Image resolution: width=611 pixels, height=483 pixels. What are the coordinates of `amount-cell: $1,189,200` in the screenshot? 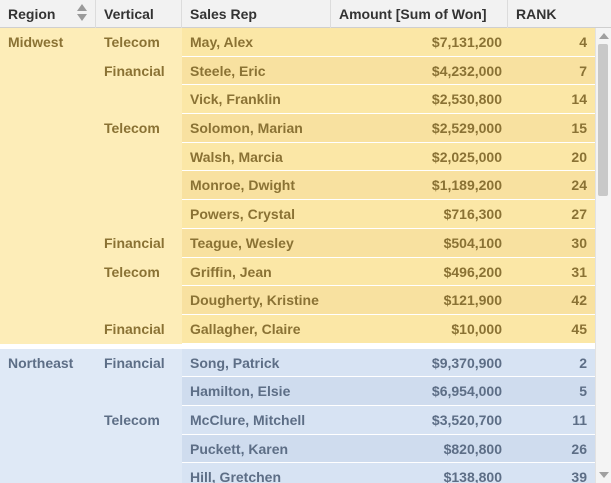 It's located at (466, 185).